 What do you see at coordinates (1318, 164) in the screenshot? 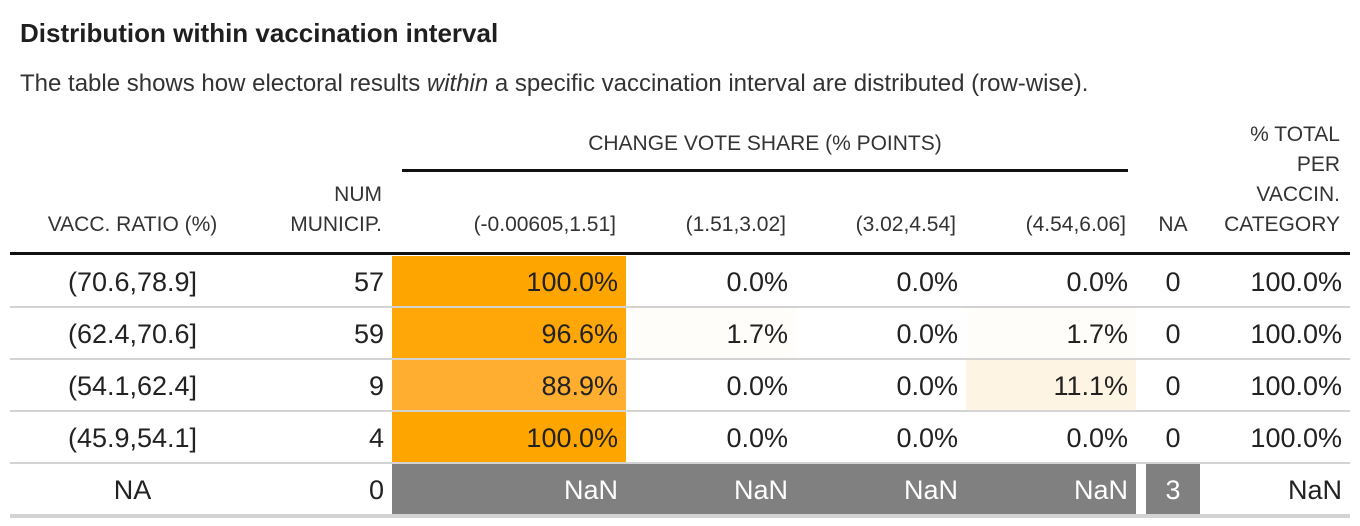
I see `column-header-total-line-2: PER` at bounding box center [1318, 164].